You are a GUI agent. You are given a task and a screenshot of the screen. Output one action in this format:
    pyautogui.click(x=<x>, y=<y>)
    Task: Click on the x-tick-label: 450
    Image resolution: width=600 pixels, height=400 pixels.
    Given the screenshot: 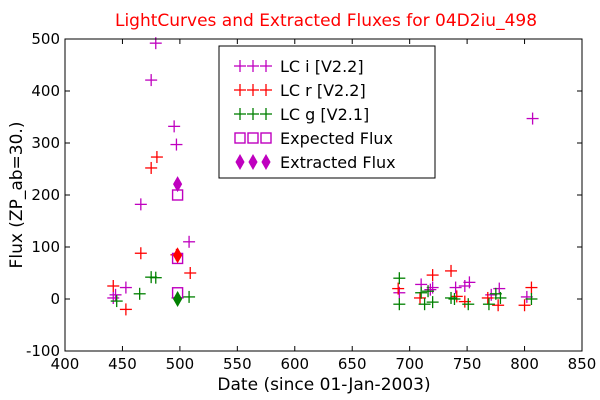 What is the action you would take?
    pyautogui.click(x=122, y=364)
    